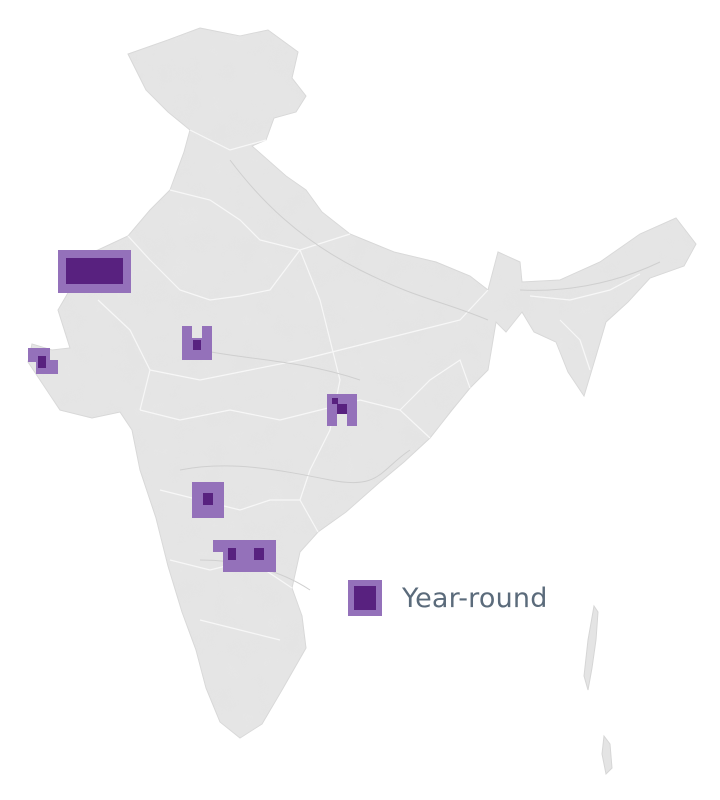 This screenshot has width=720, height=800. Describe the element at coordinates (607, 755) in the screenshot. I see `island-small` at that location.